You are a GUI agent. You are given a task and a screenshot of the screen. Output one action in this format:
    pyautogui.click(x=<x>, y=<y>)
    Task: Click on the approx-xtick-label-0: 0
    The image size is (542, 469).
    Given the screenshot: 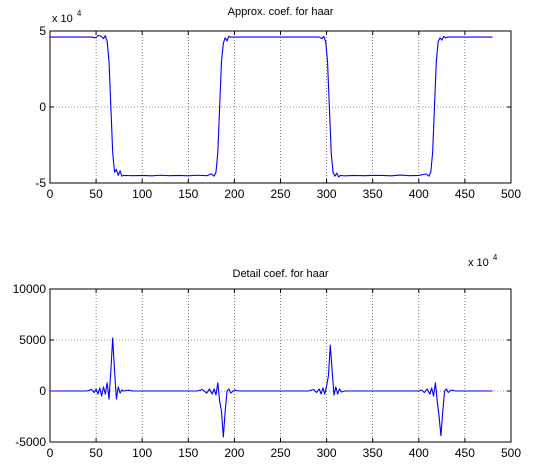 What is the action you would take?
    pyautogui.click(x=50, y=194)
    